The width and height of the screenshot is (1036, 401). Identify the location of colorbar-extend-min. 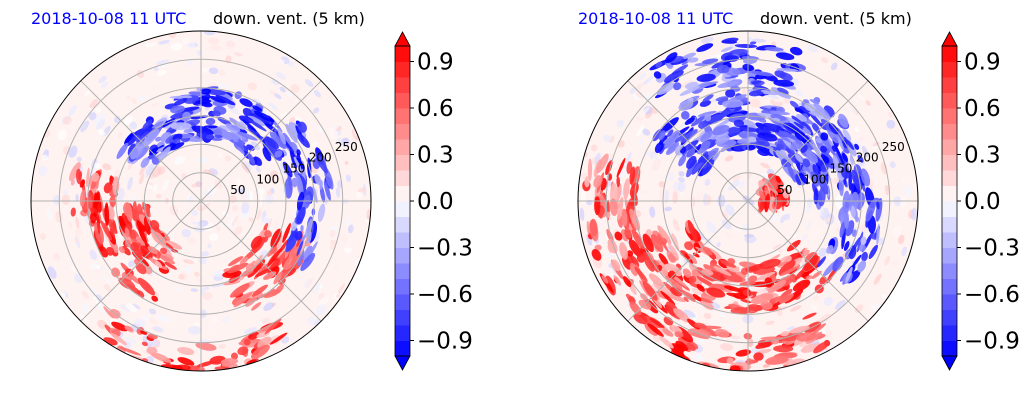
(402, 363).